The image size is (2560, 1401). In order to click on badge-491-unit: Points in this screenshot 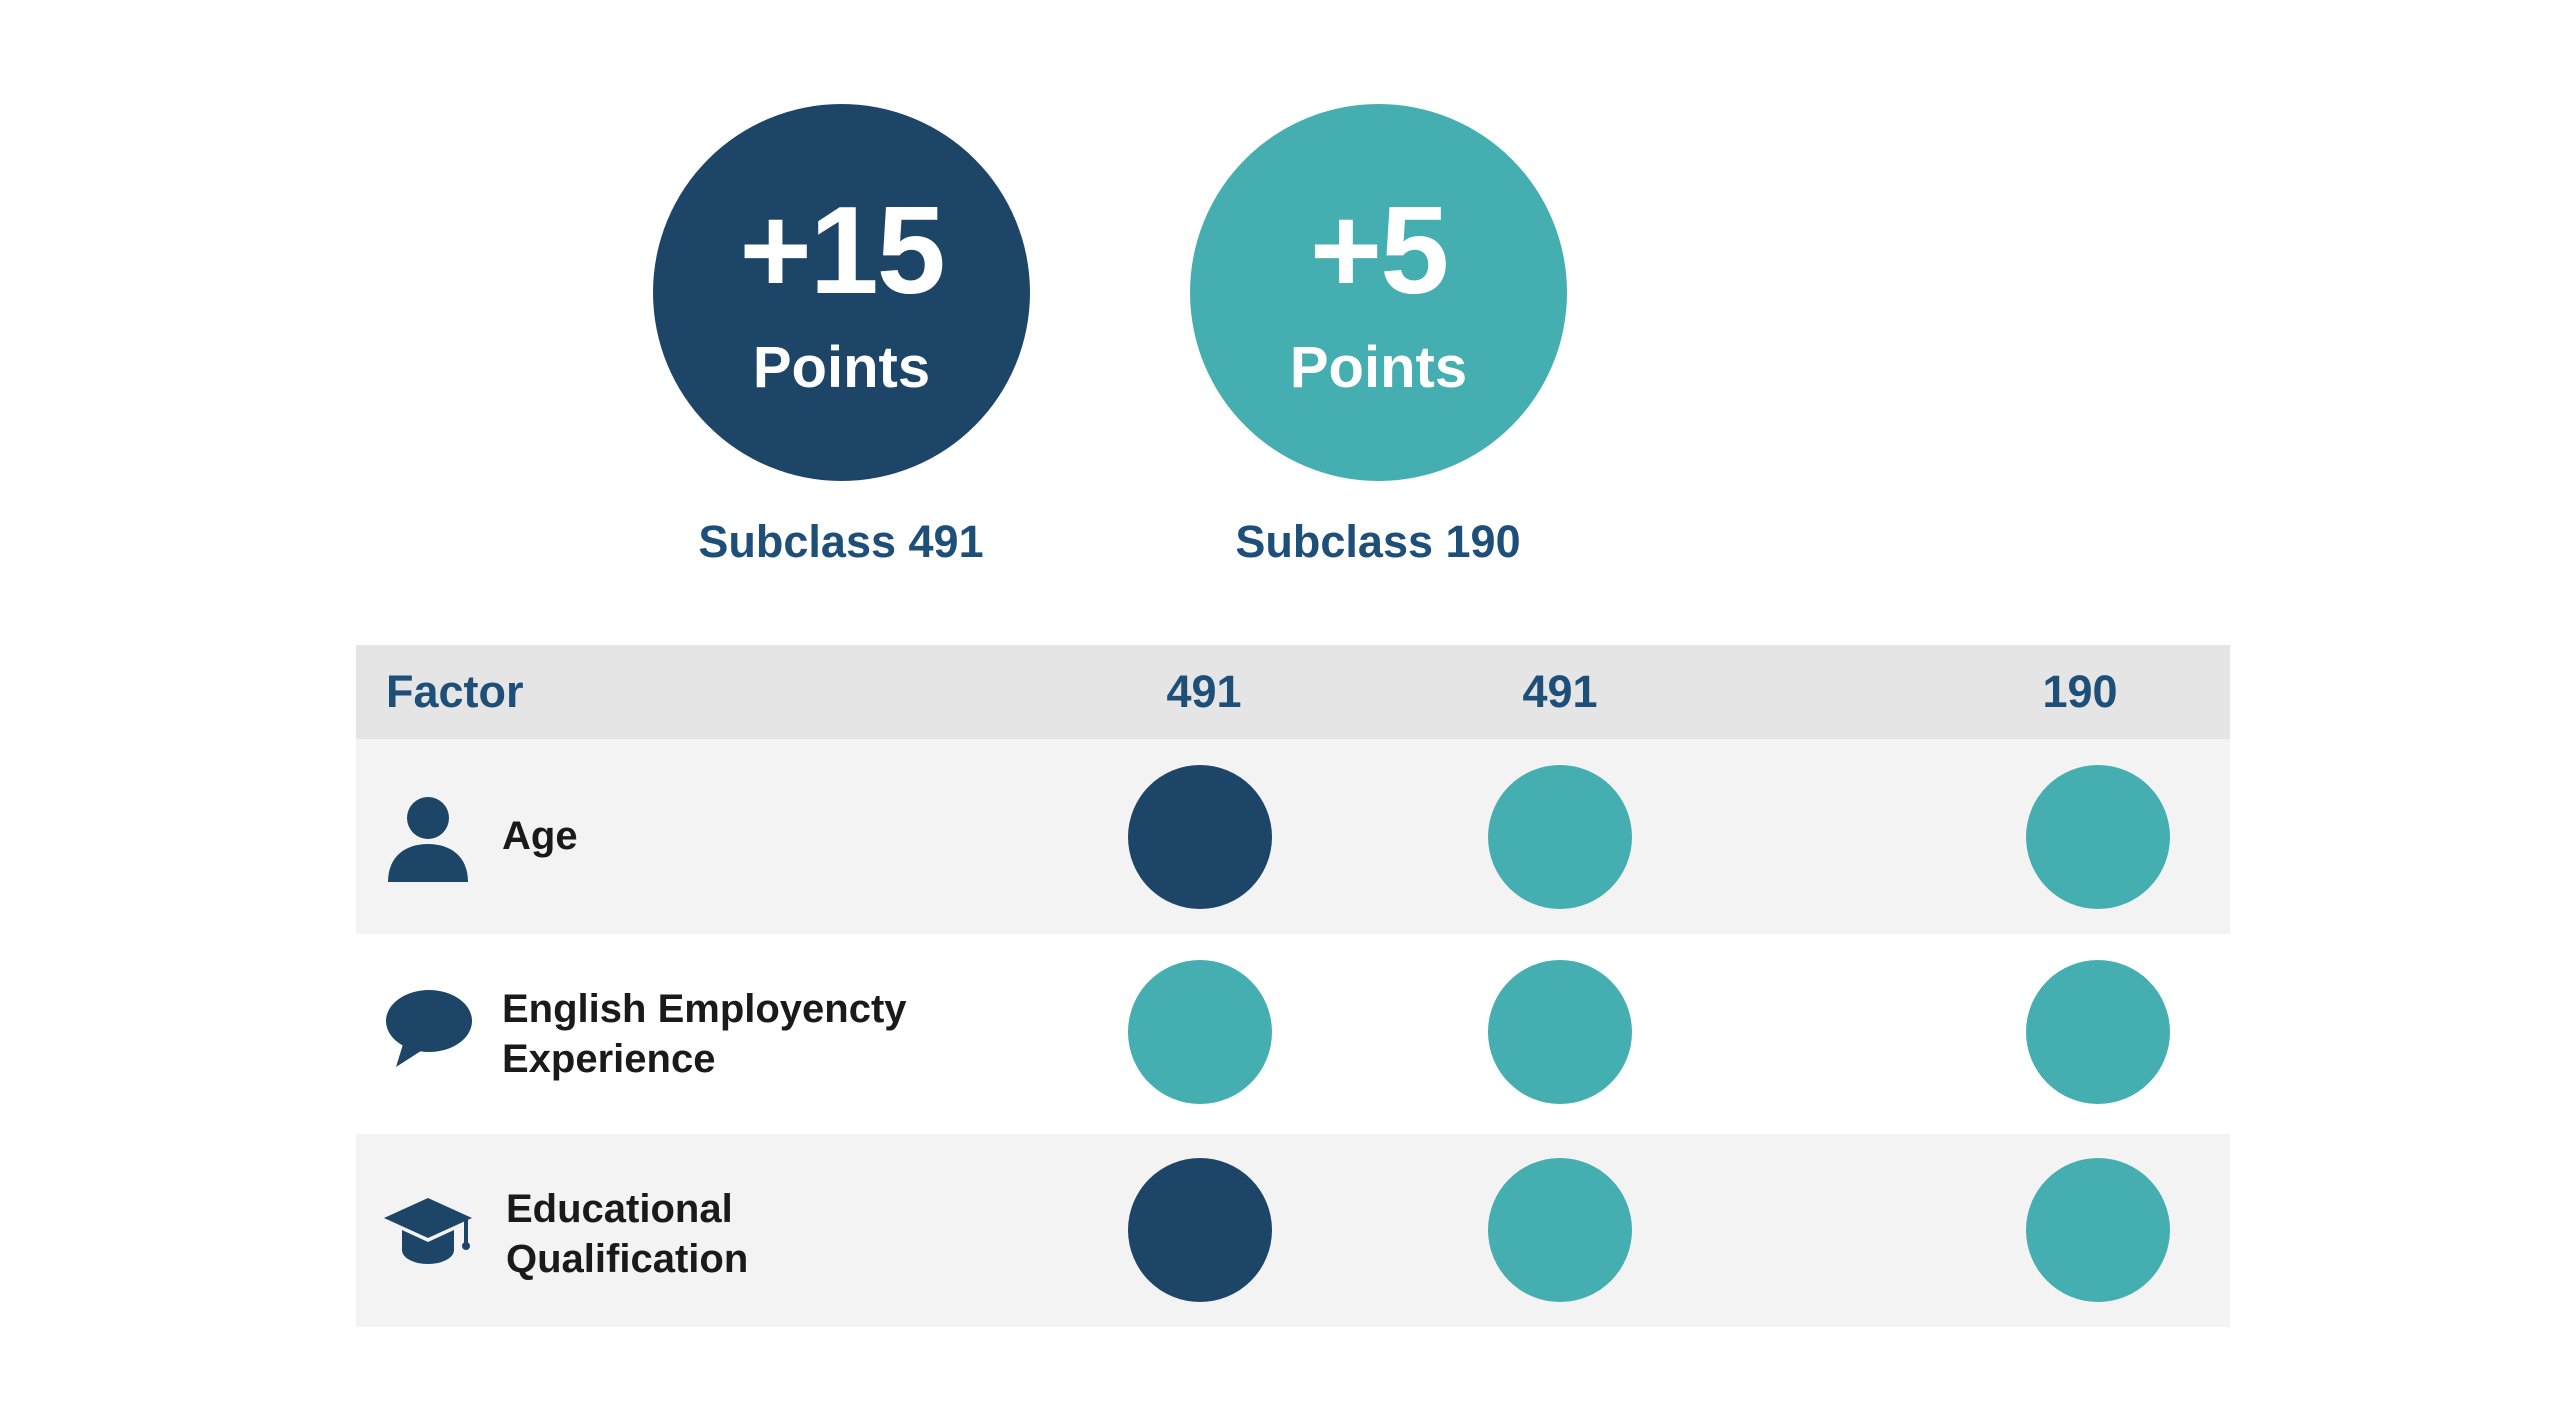, I will do `click(841, 367)`.